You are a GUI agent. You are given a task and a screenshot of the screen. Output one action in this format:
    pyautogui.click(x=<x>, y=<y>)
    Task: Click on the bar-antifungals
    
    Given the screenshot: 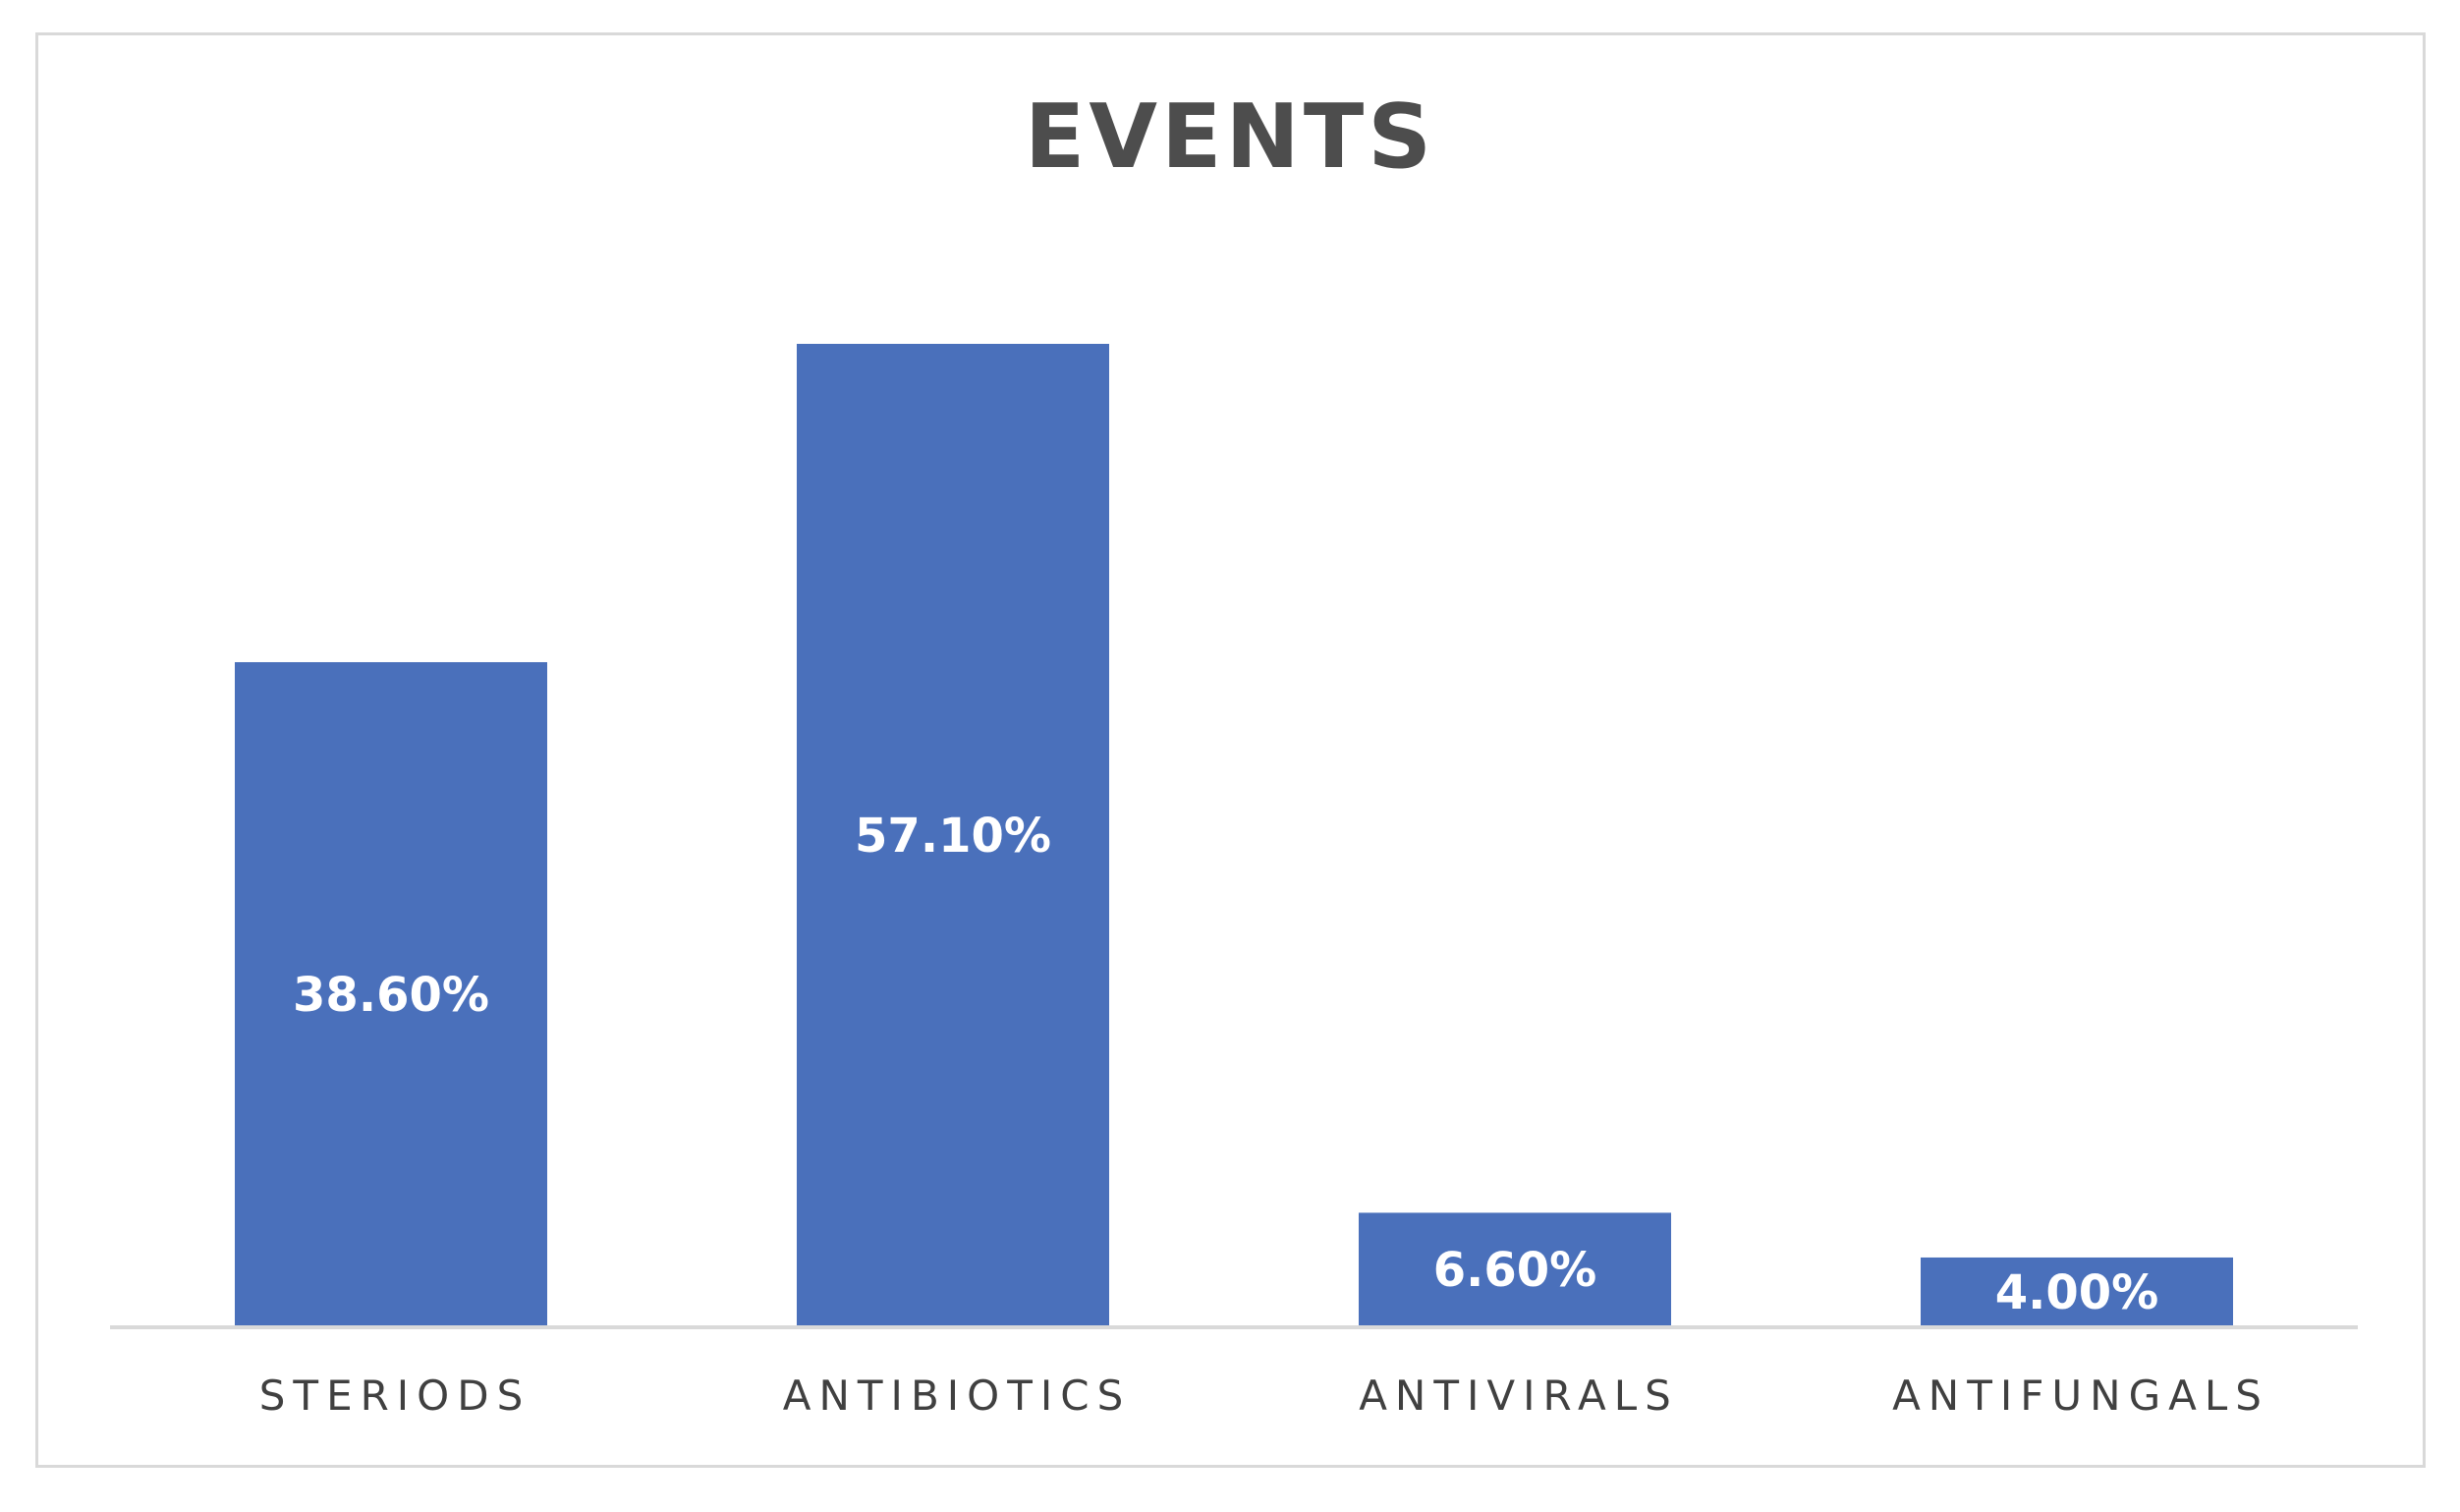 What is the action you would take?
    pyautogui.click(x=2077, y=1291)
    